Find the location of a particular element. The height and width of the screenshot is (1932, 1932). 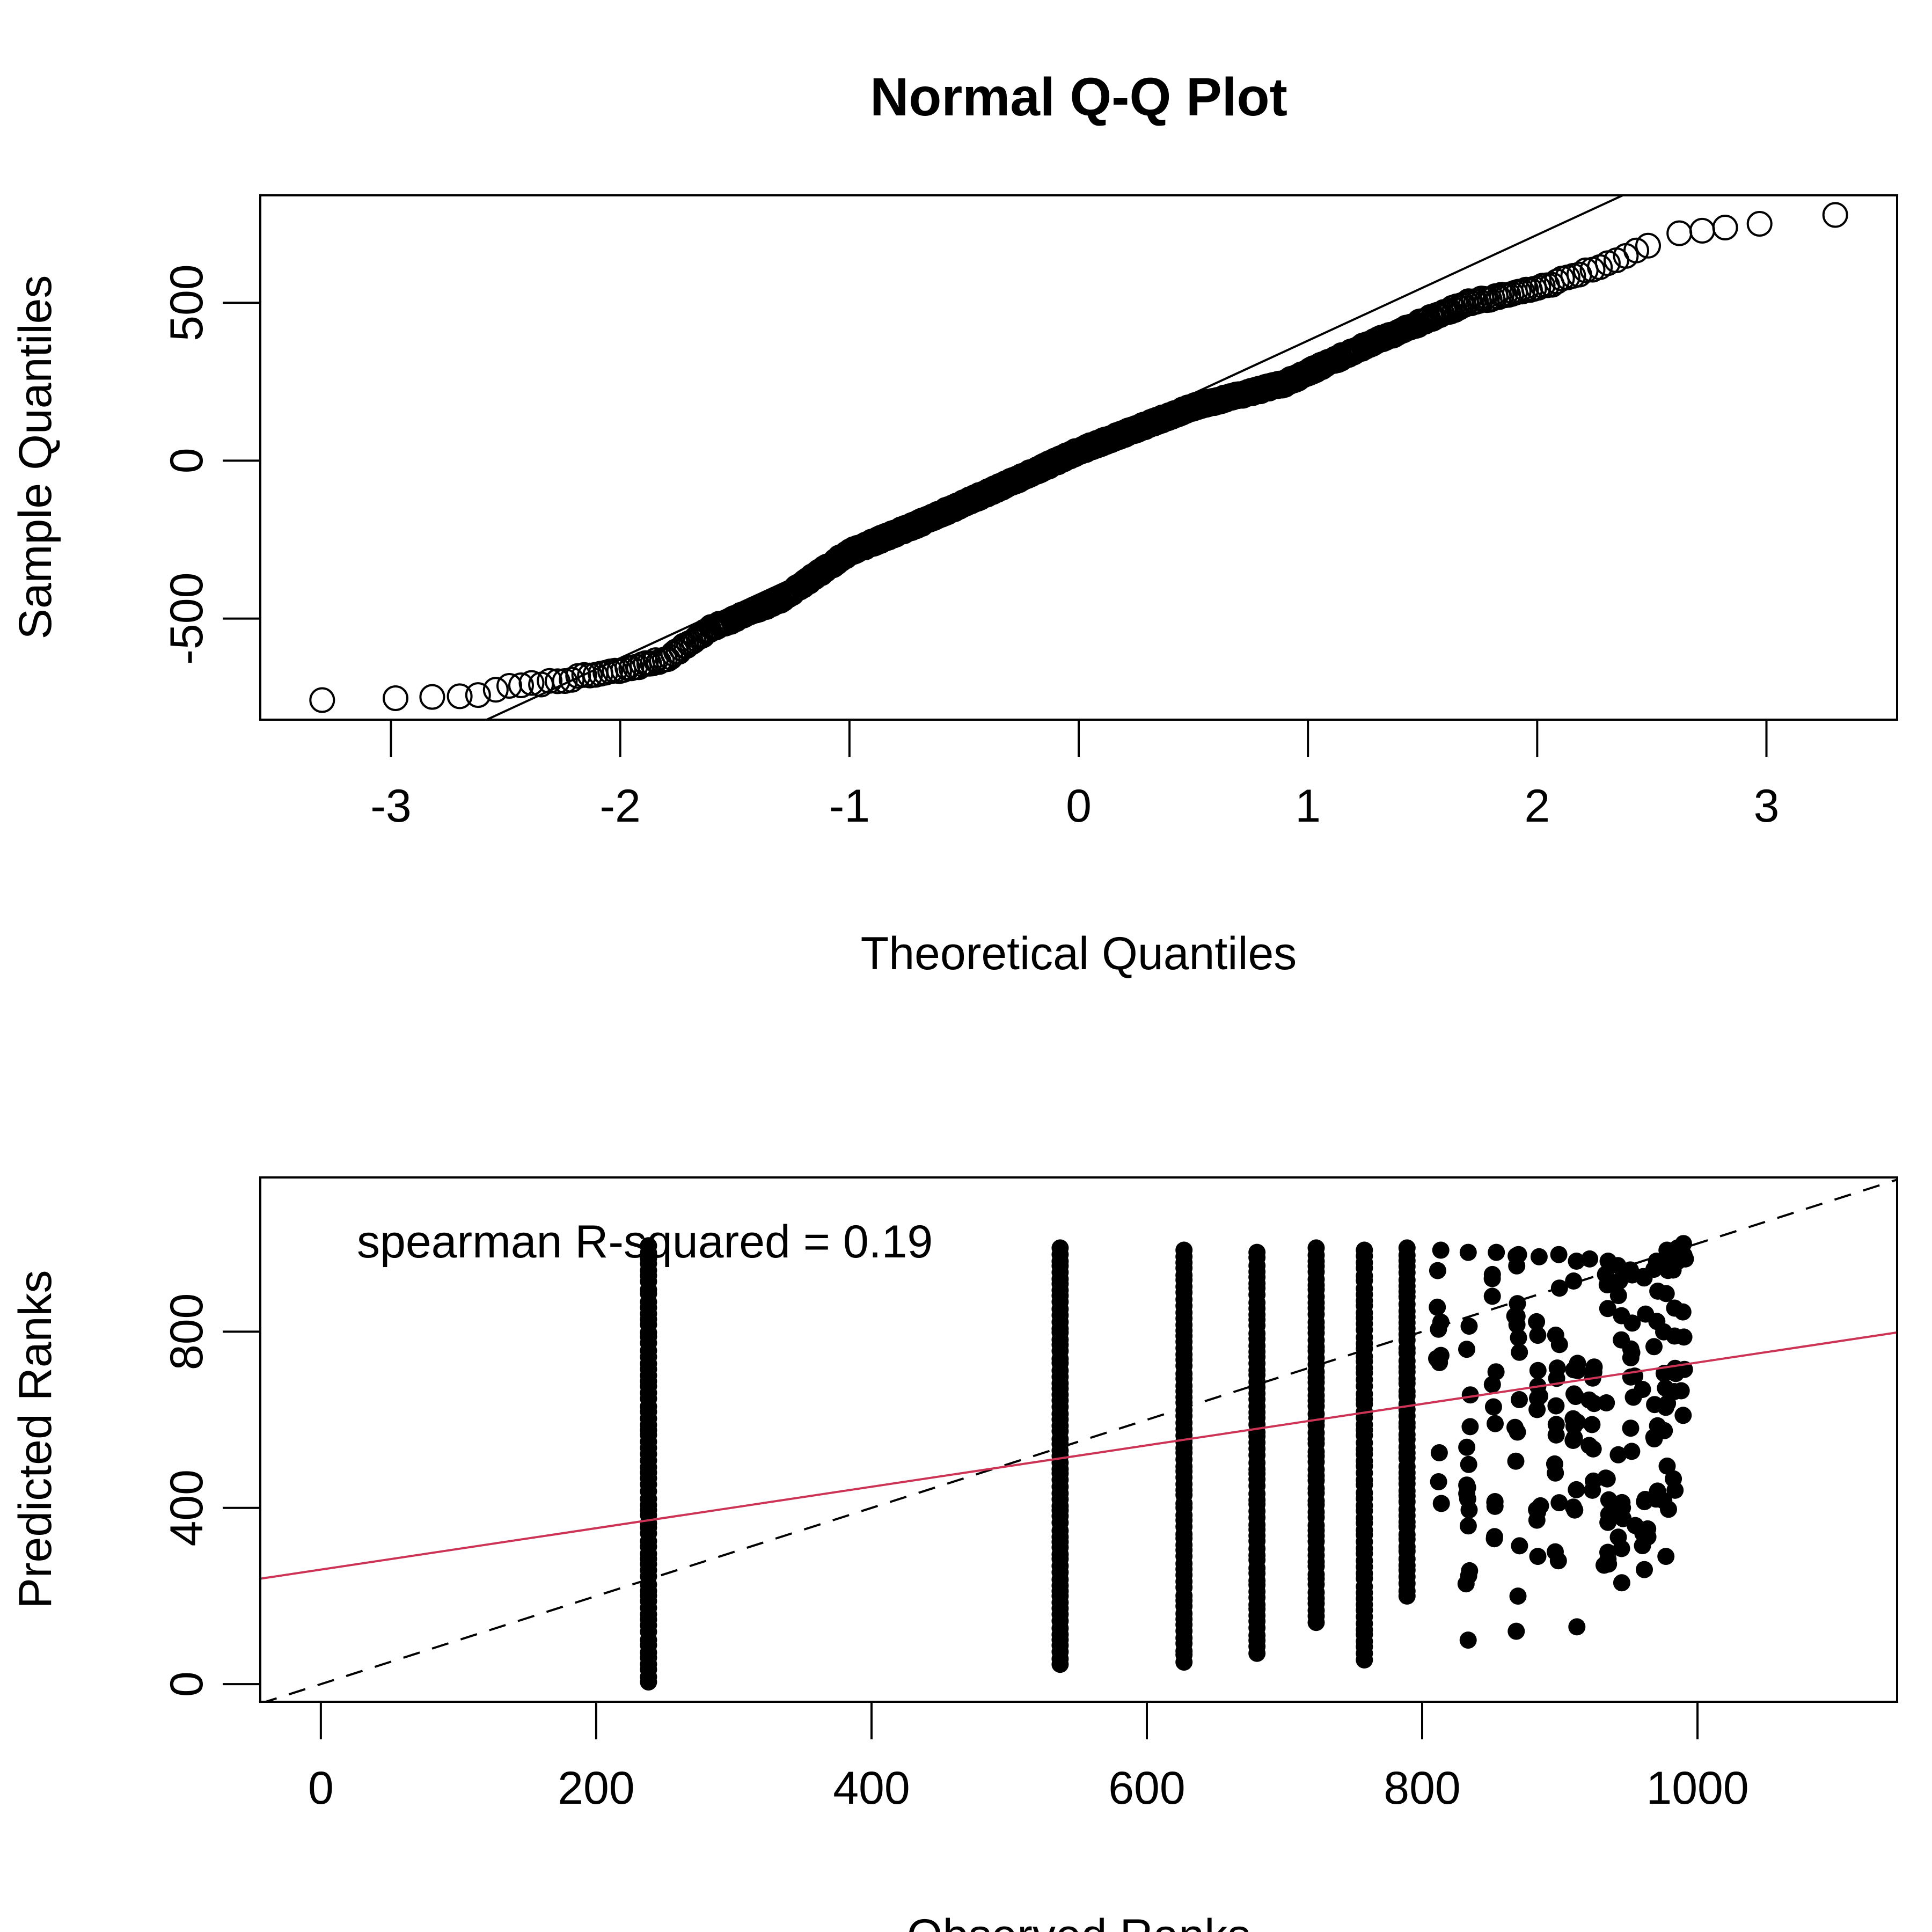

y-tick-label: 400 is located at coordinates (187, 1508).